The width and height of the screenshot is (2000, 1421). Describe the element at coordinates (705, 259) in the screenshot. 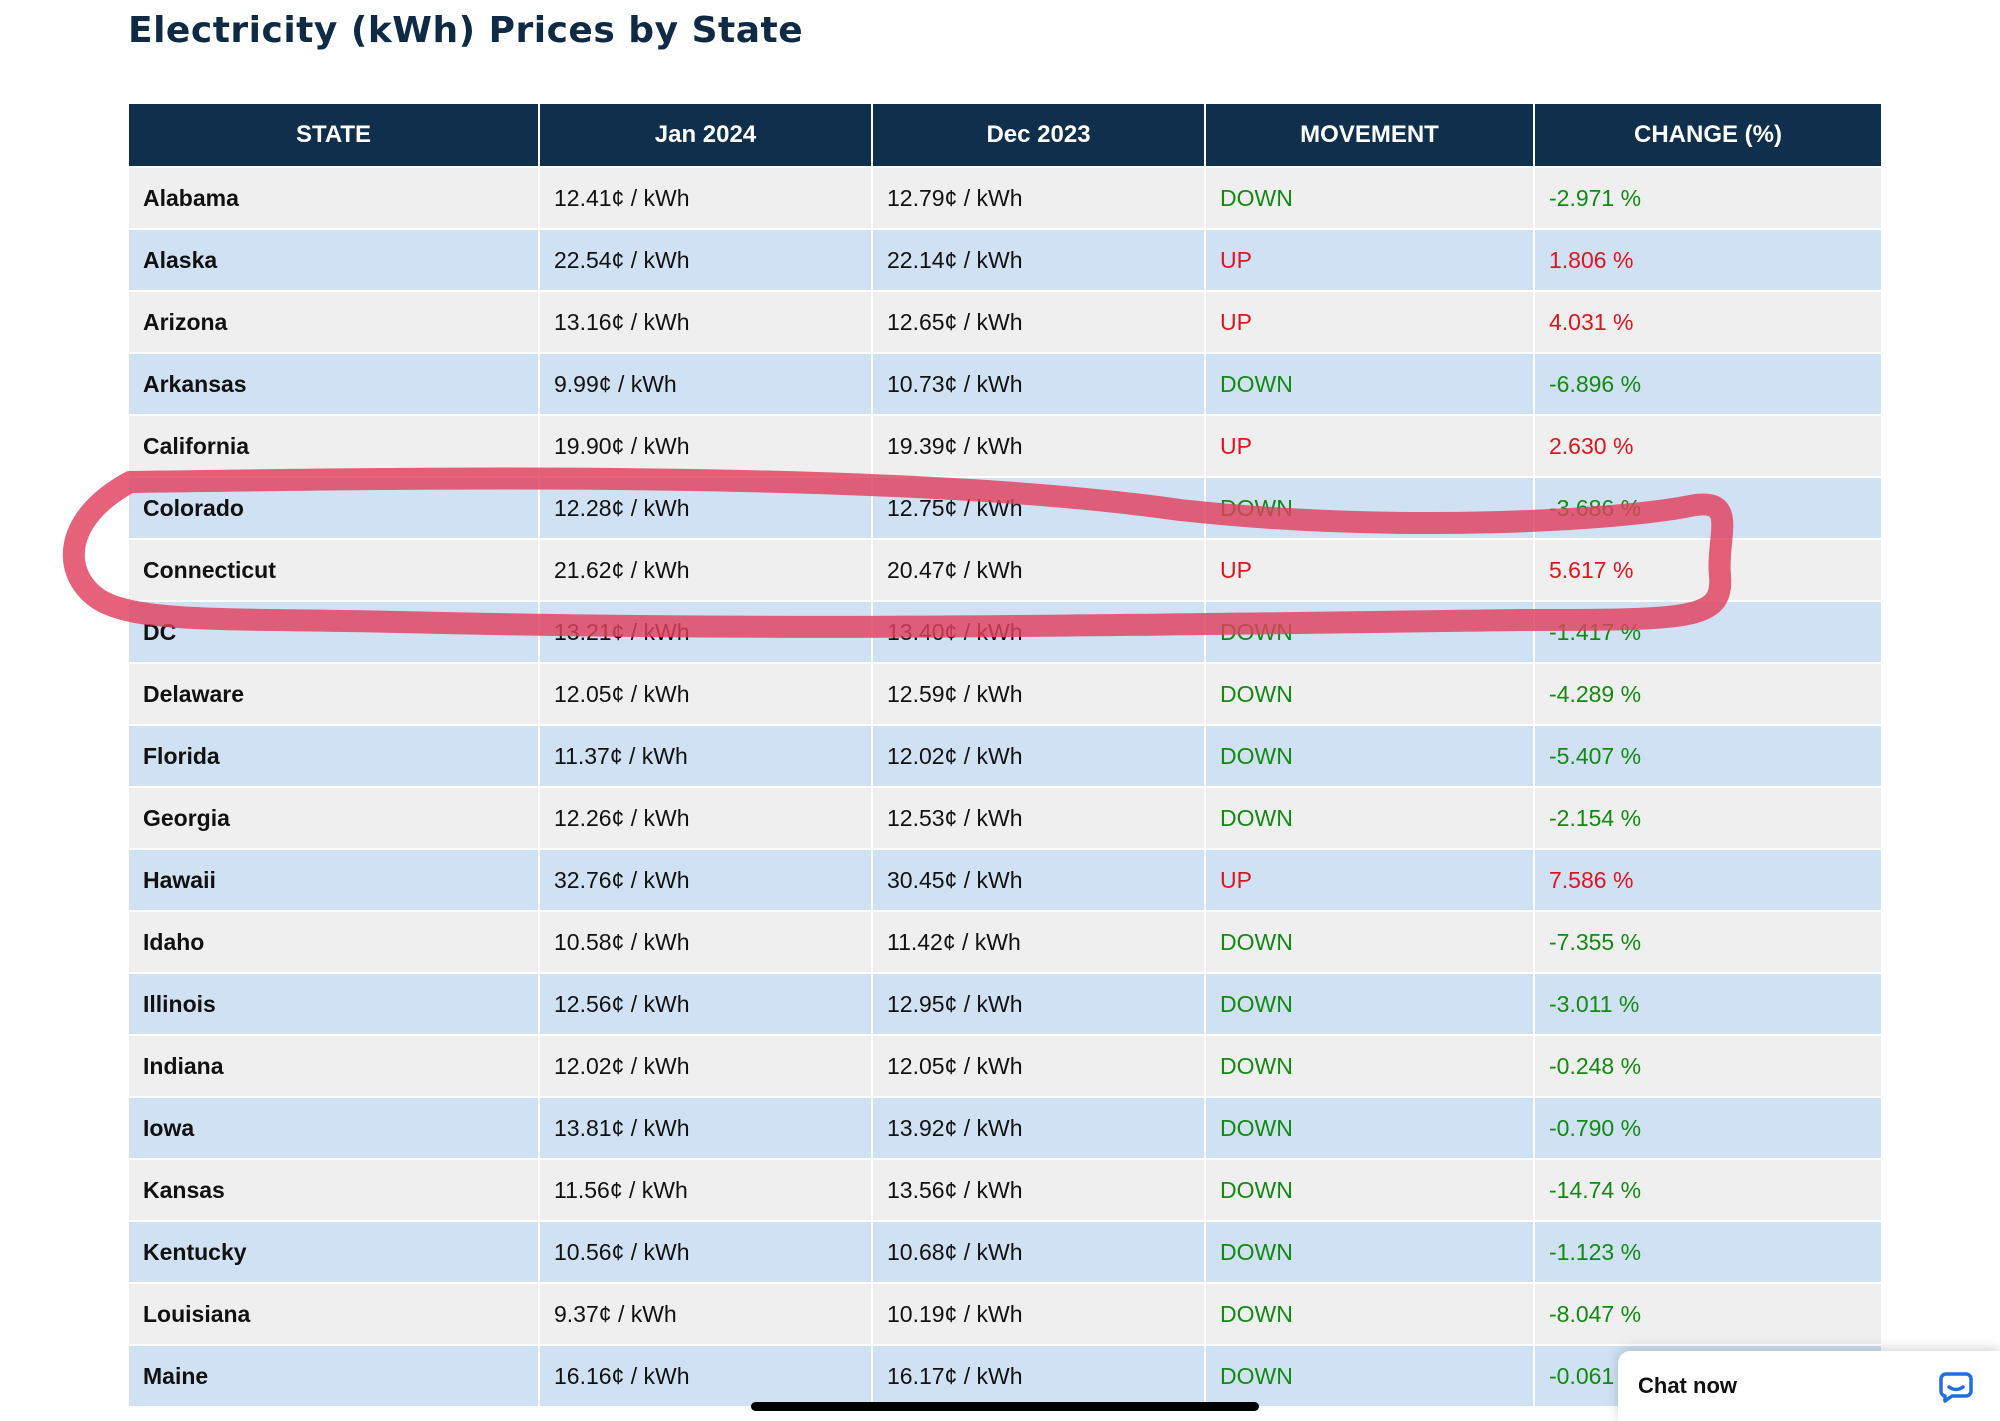

I see `jan-2024-cell: 22.54¢ / kWh` at that location.